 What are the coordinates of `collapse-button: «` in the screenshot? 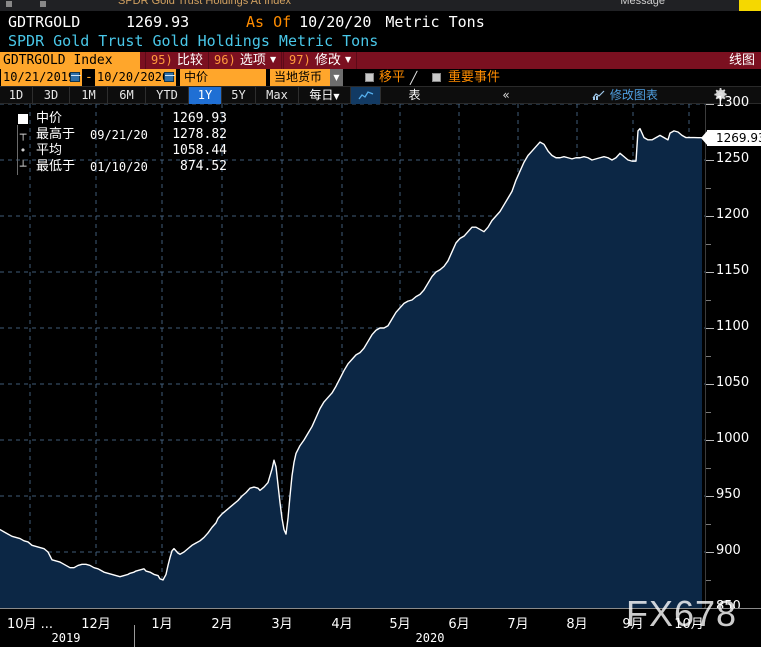 It's located at (506, 95).